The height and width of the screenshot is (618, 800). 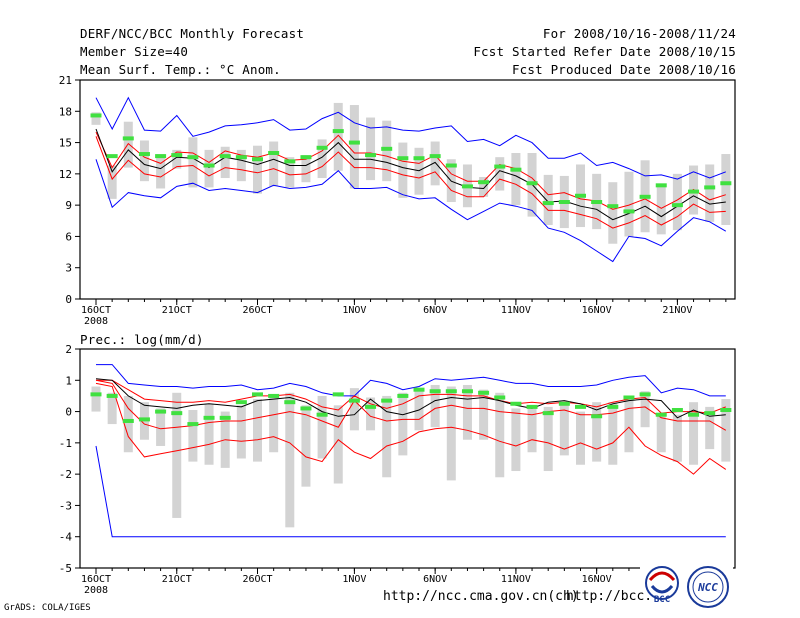 What do you see at coordinates (604, 51) in the screenshot?
I see `forecast-start-date: Fcst Started Refer Date 2008/10/15` at bounding box center [604, 51].